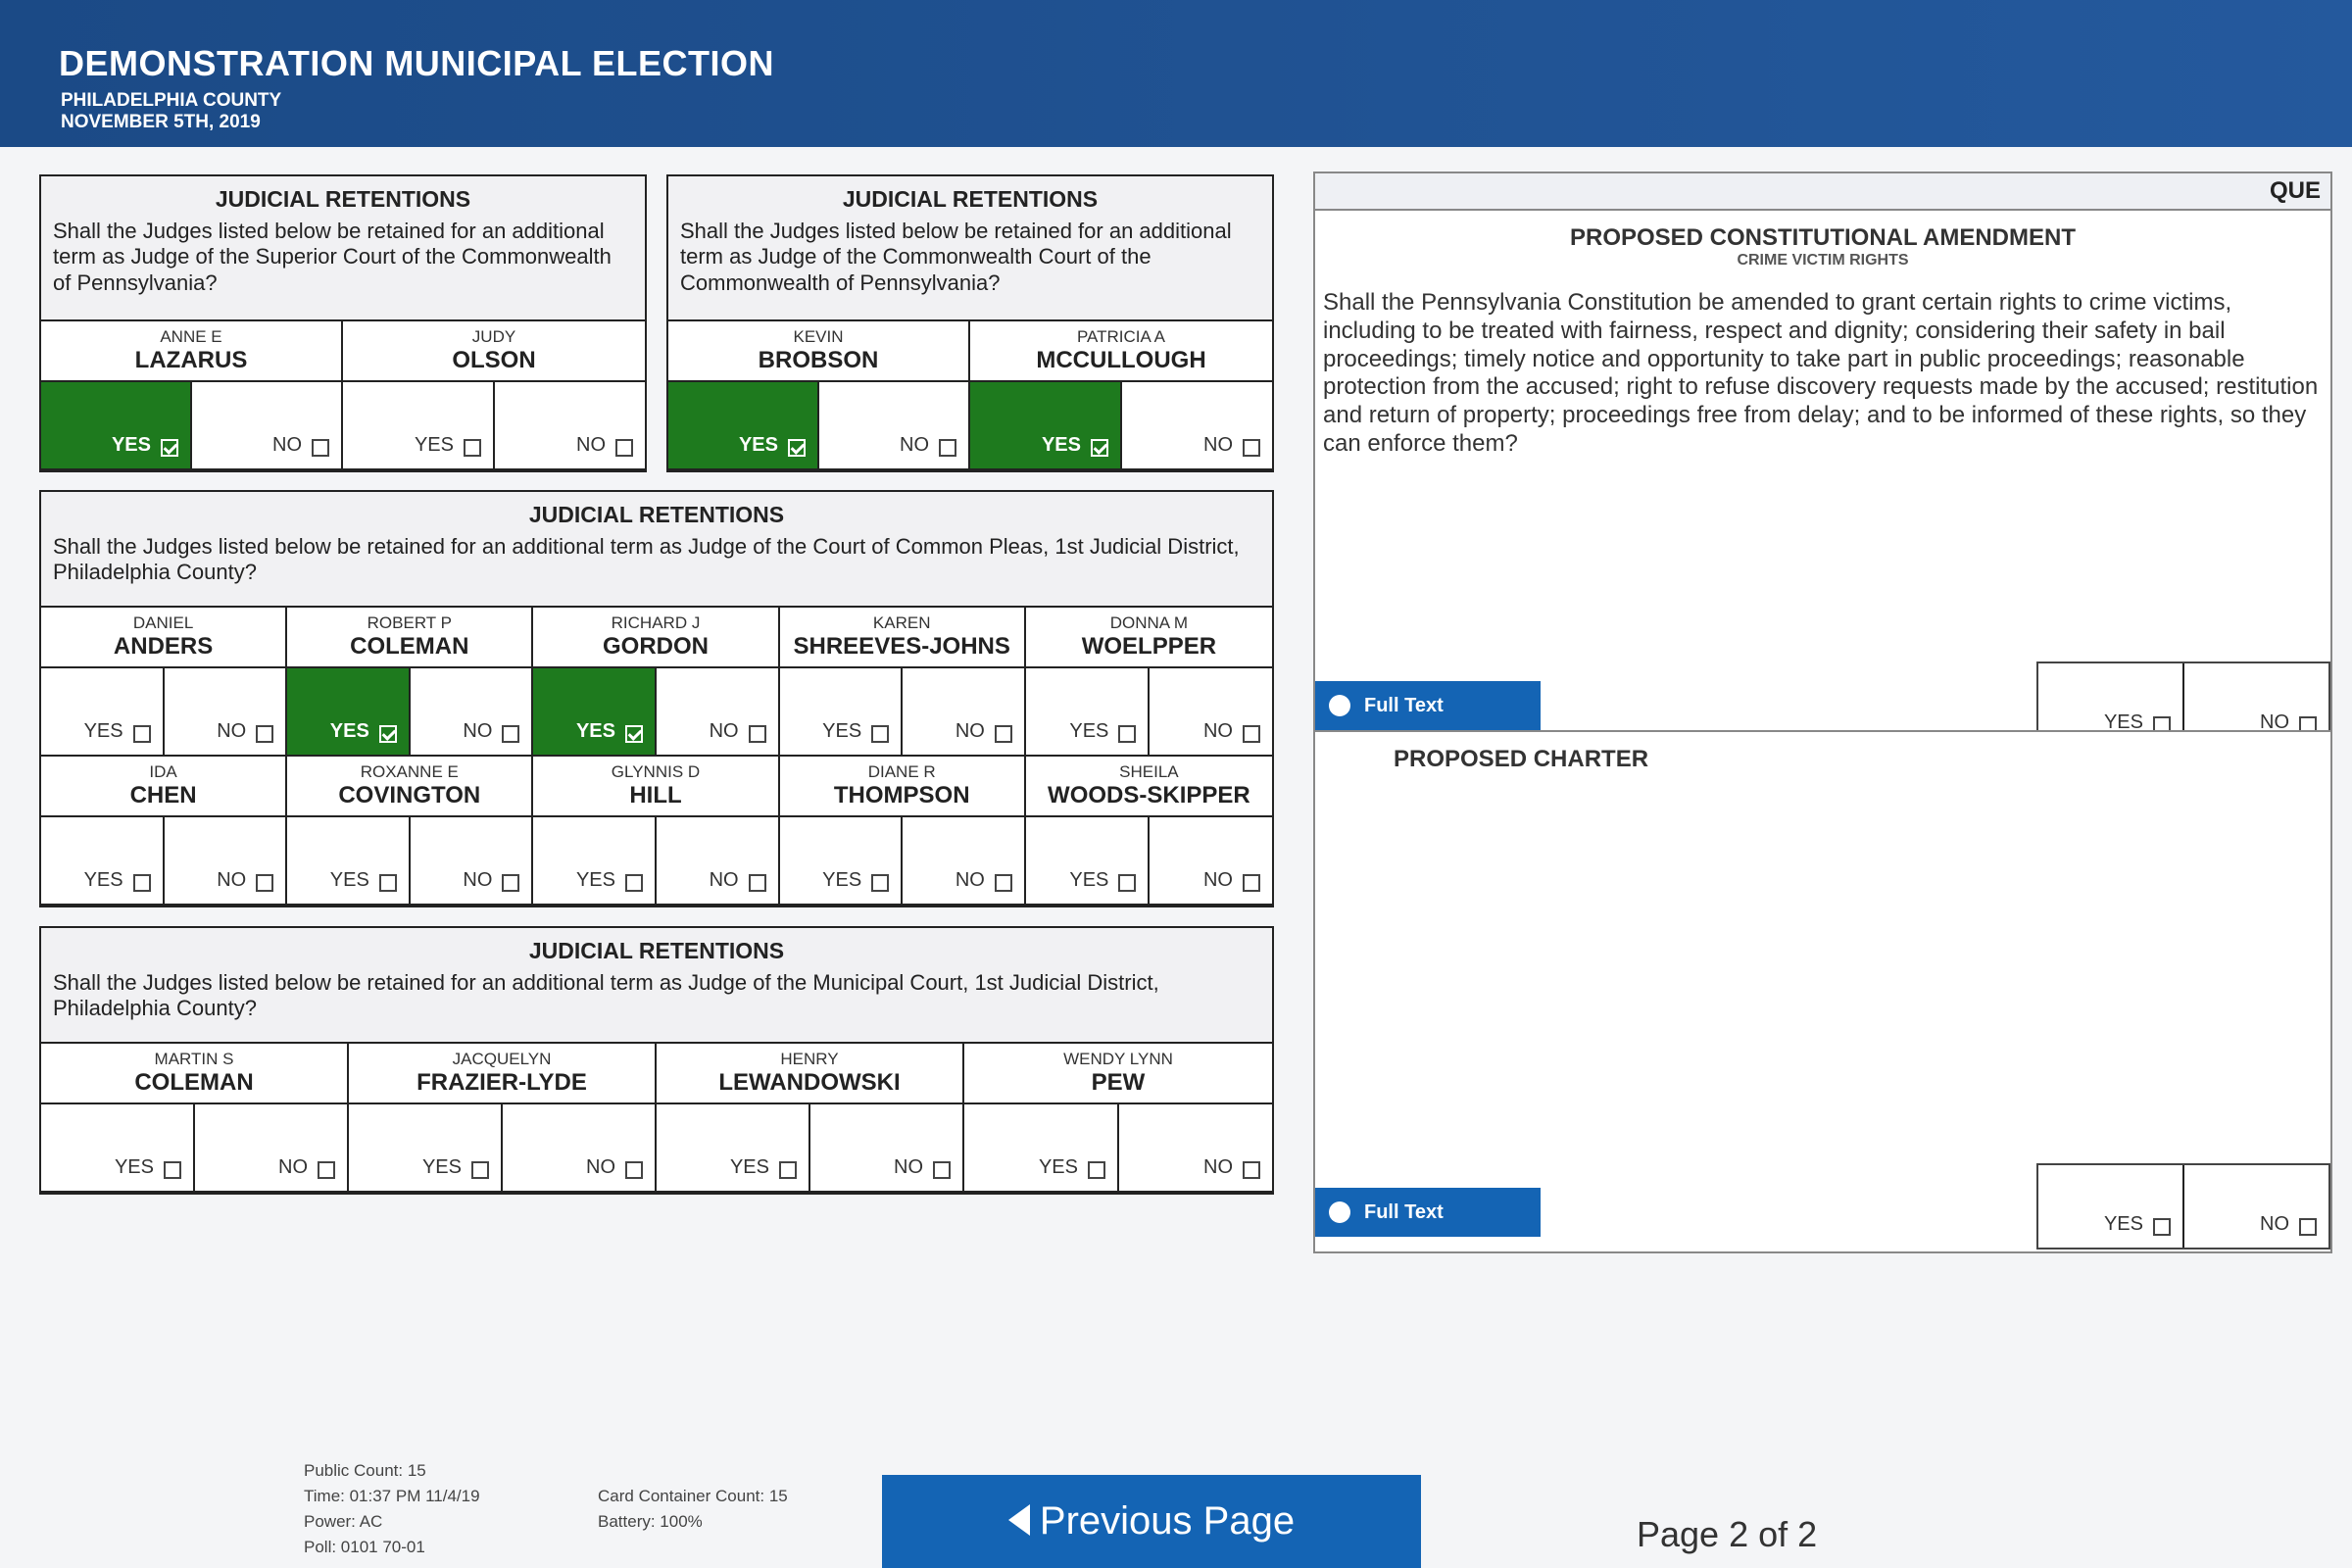 This screenshot has width=2352, height=1568. What do you see at coordinates (409, 795) in the screenshot?
I see `last-name: COVINGTON` at bounding box center [409, 795].